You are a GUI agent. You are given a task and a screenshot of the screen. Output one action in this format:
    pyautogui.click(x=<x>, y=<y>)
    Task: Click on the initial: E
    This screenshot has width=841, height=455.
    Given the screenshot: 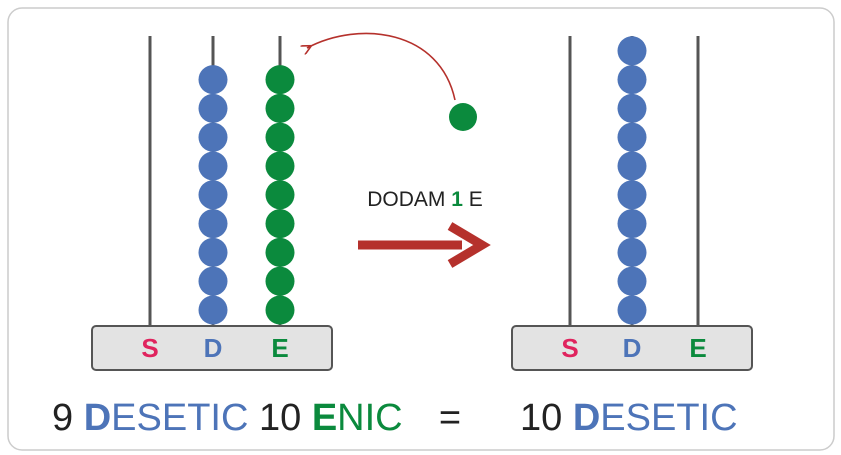 What is the action you would take?
    pyautogui.click(x=324, y=418)
    